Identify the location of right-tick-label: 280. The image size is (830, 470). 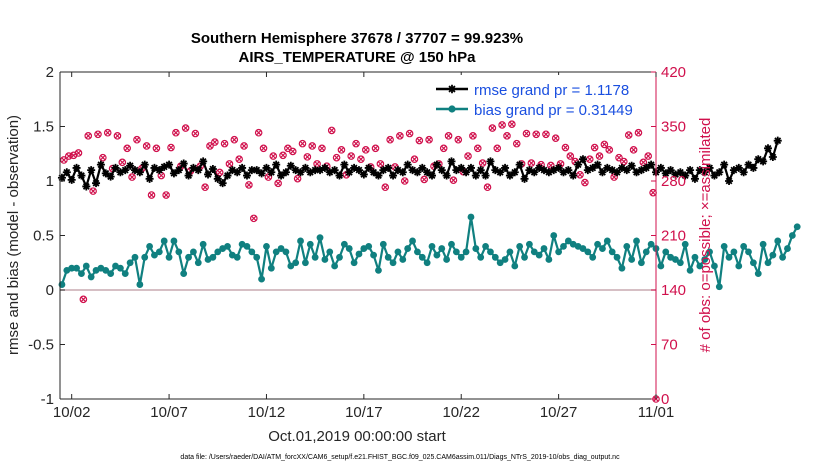
(673, 181).